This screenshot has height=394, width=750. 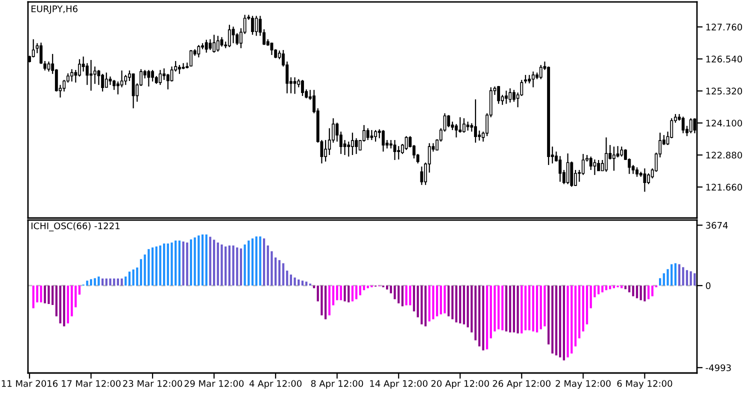 What do you see at coordinates (399, 384) in the screenshot?
I see `x-tick-label: 14 Apr 12:00` at bounding box center [399, 384].